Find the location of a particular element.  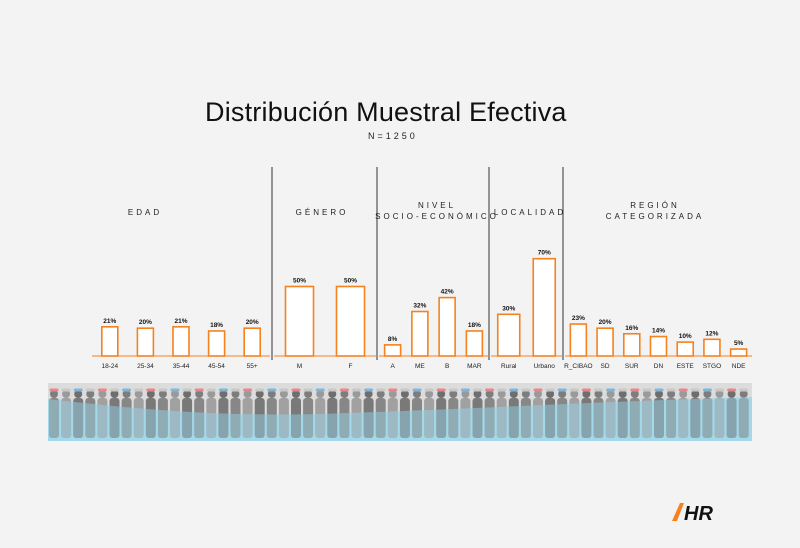

category-label-4-4: ESTE is located at coordinates (686, 366).